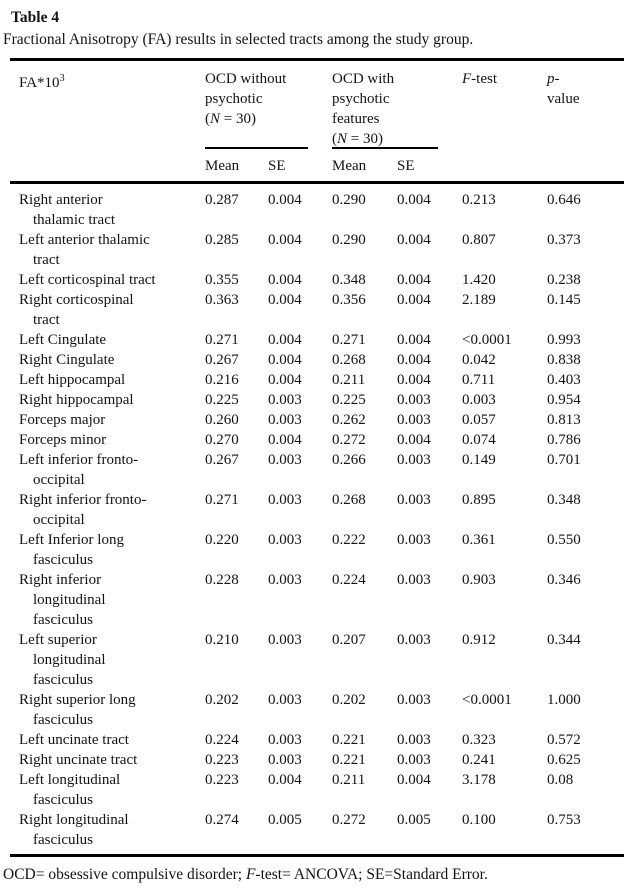 Image resolution: width=636 pixels, height=892 pixels. Describe the element at coordinates (222, 440) in the screenshot. I see `mean-without-cell: 0.270` at that location.